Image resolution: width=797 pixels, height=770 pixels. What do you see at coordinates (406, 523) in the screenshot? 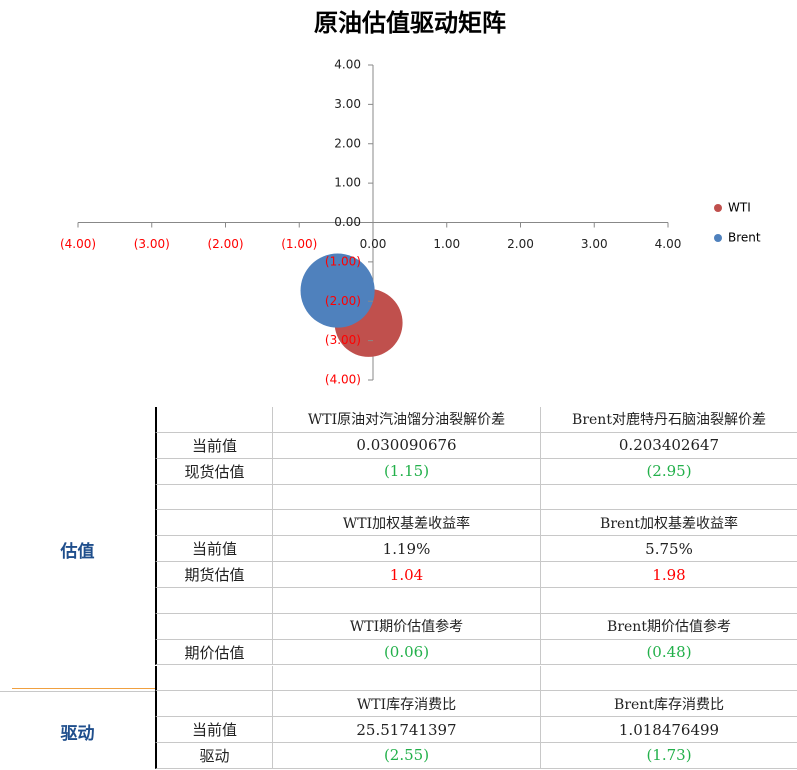
I see `value-cell: WTI加权基差收益率` at bounding box center [406, 523].